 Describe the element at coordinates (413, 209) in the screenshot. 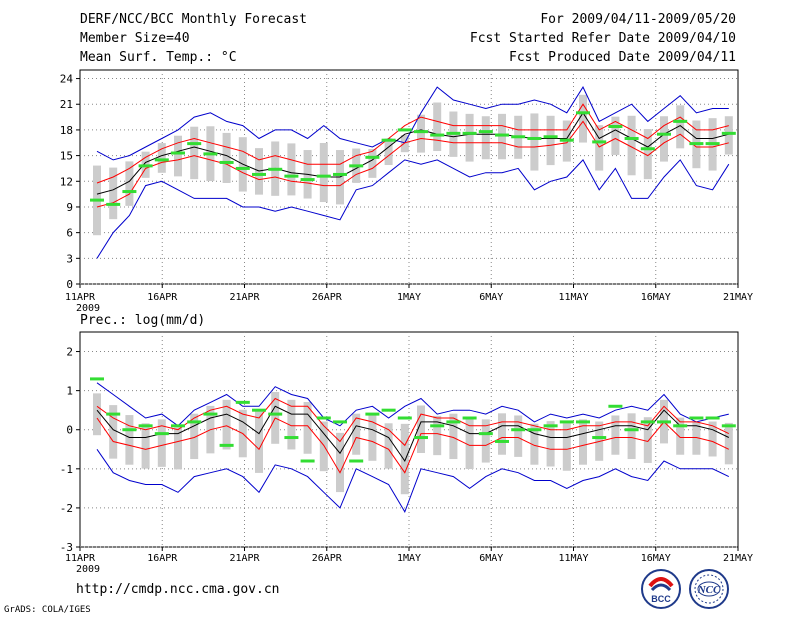

I see `series-min-line` at that location.